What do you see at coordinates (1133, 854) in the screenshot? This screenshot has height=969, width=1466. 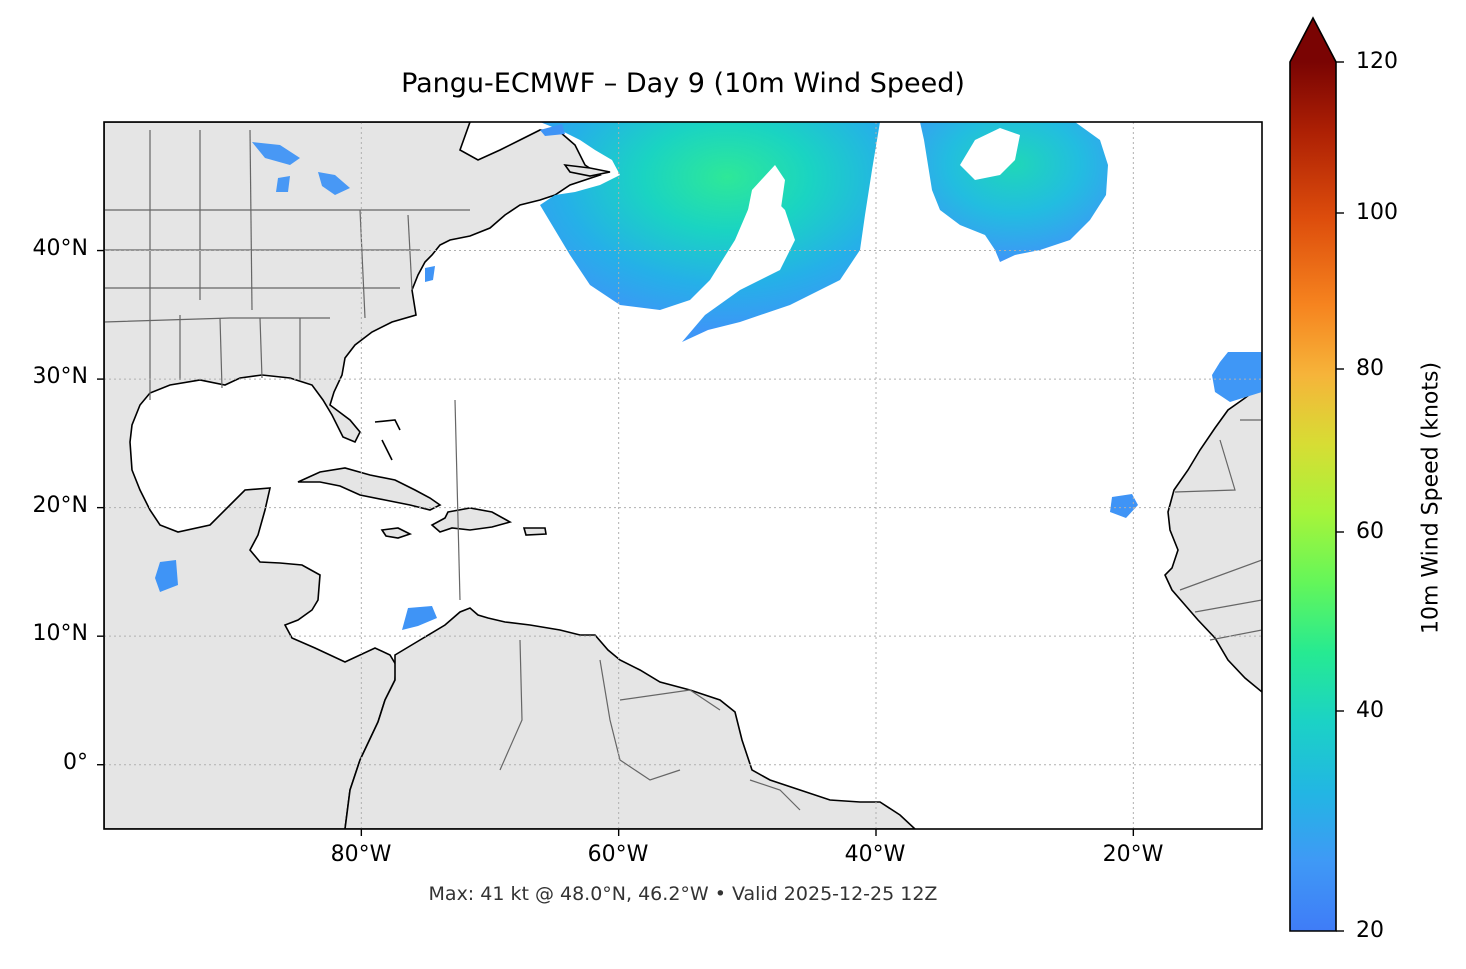 I see `lon-tick-label: 20°W` at bounding box center [1133, 854].